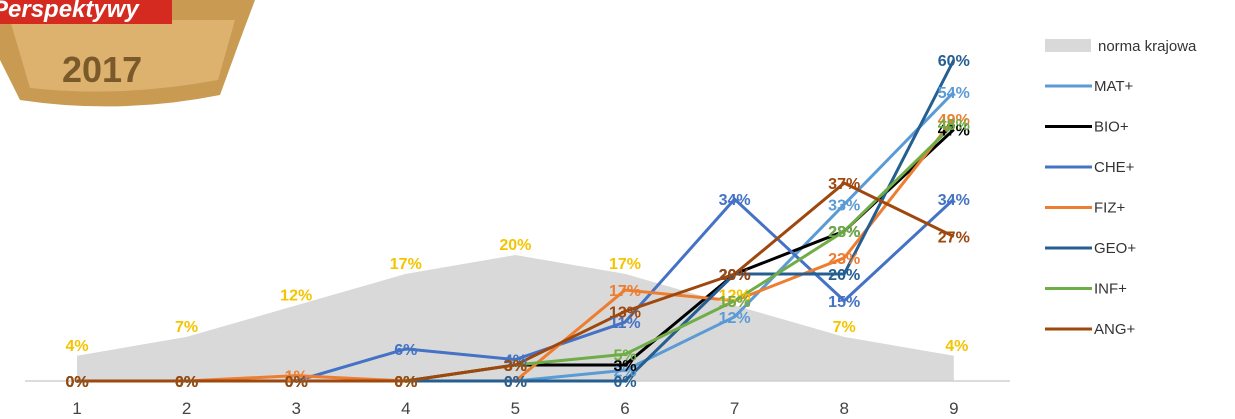  Describe the element at coordinates (296, 377) in the screenshot. I see `series-data-label: 1%` at that location.